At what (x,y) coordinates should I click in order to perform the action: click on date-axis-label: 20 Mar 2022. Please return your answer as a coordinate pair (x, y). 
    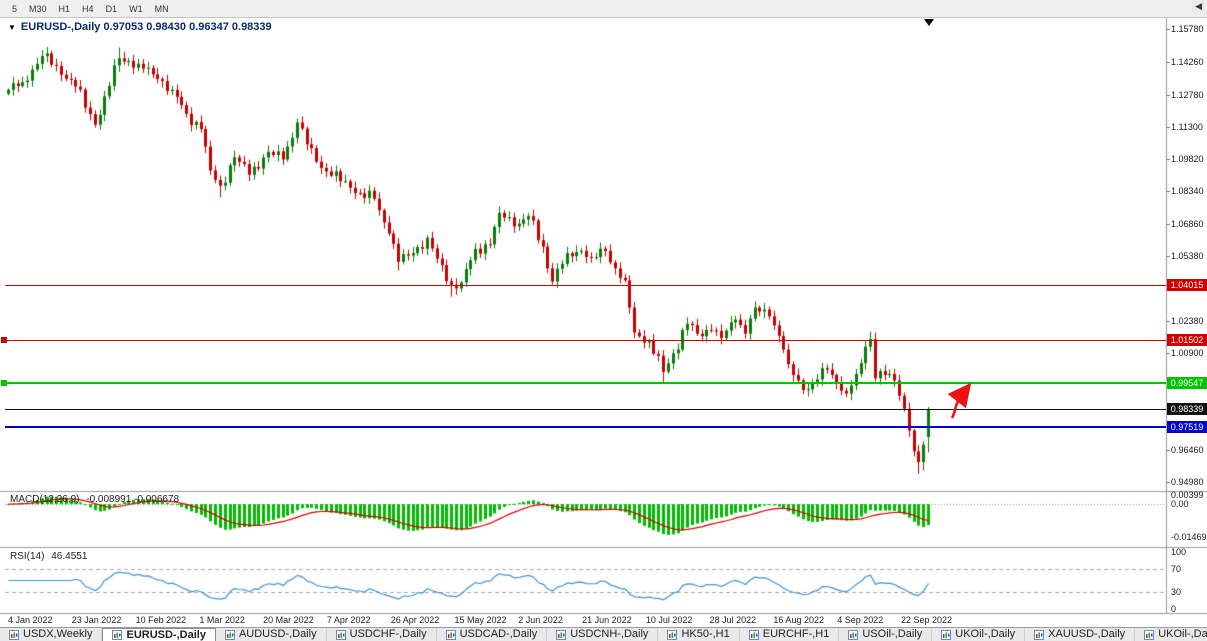
    Looking at the image, I should click on (288, 620).